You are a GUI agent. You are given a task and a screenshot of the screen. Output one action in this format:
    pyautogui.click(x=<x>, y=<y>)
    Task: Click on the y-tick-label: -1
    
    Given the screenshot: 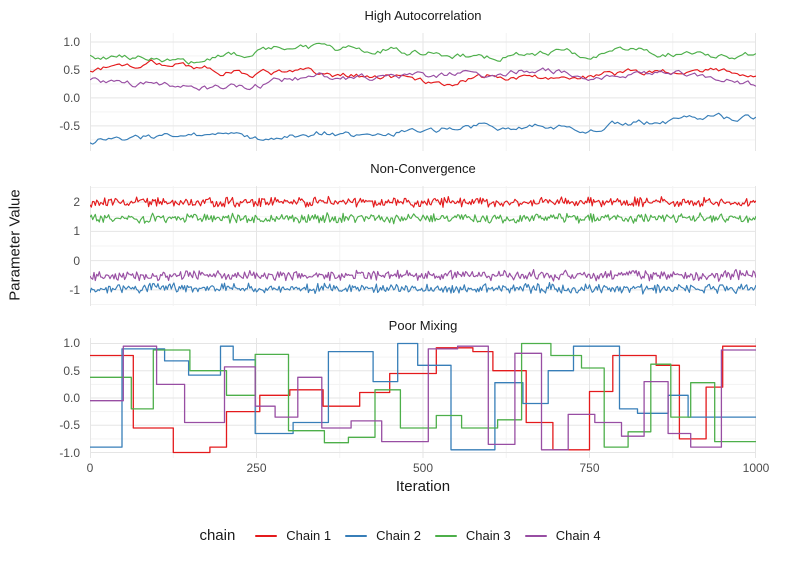 What is the action you would take?
    pyautogui.click(x=74, y=289)
    